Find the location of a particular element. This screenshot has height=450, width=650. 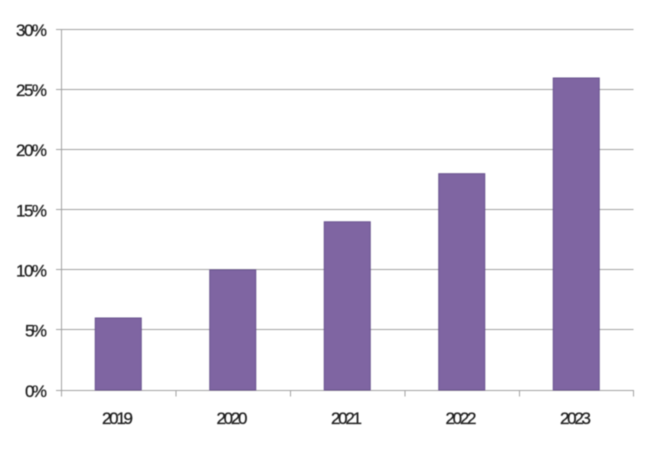

svg-text: 15% is located at coordinates (31, 210).